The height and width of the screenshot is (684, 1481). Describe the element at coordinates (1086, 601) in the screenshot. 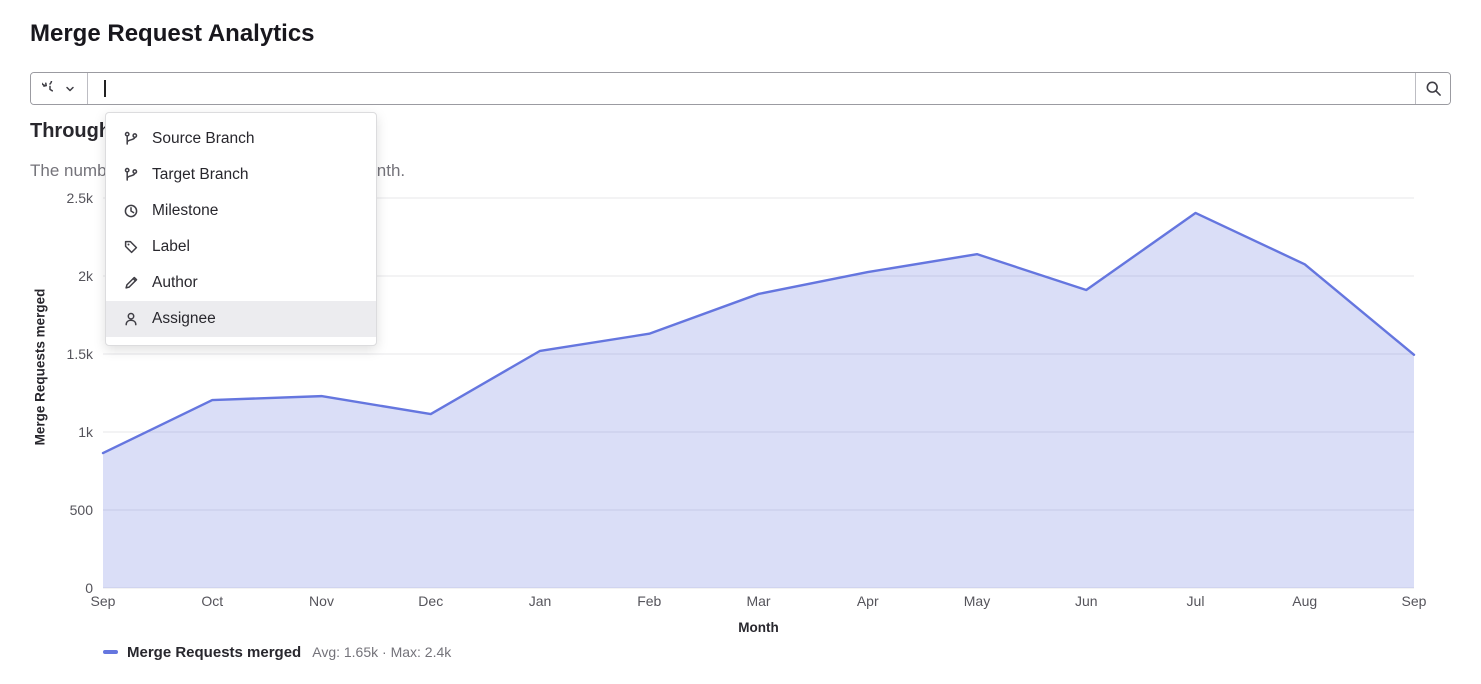

I see `svg-text: Jun` at that location.